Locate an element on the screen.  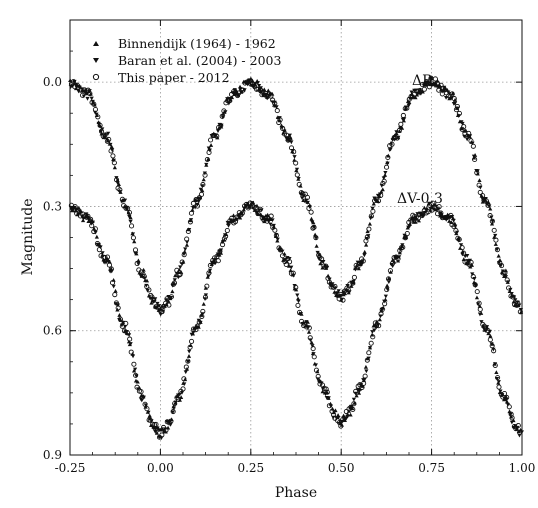
x-tick-label: 1.00 is located at coordinates (522, 468).